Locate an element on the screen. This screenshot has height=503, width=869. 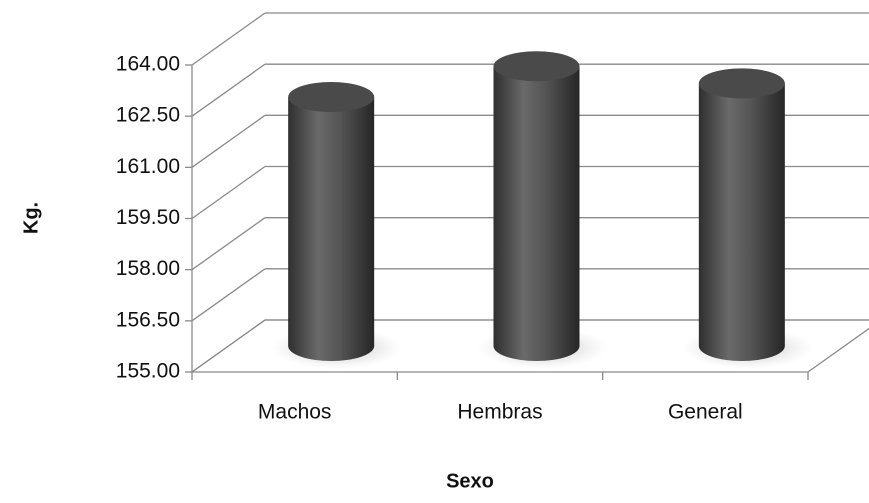
x-tick-label: Machos is located at coordinates (295, 412).